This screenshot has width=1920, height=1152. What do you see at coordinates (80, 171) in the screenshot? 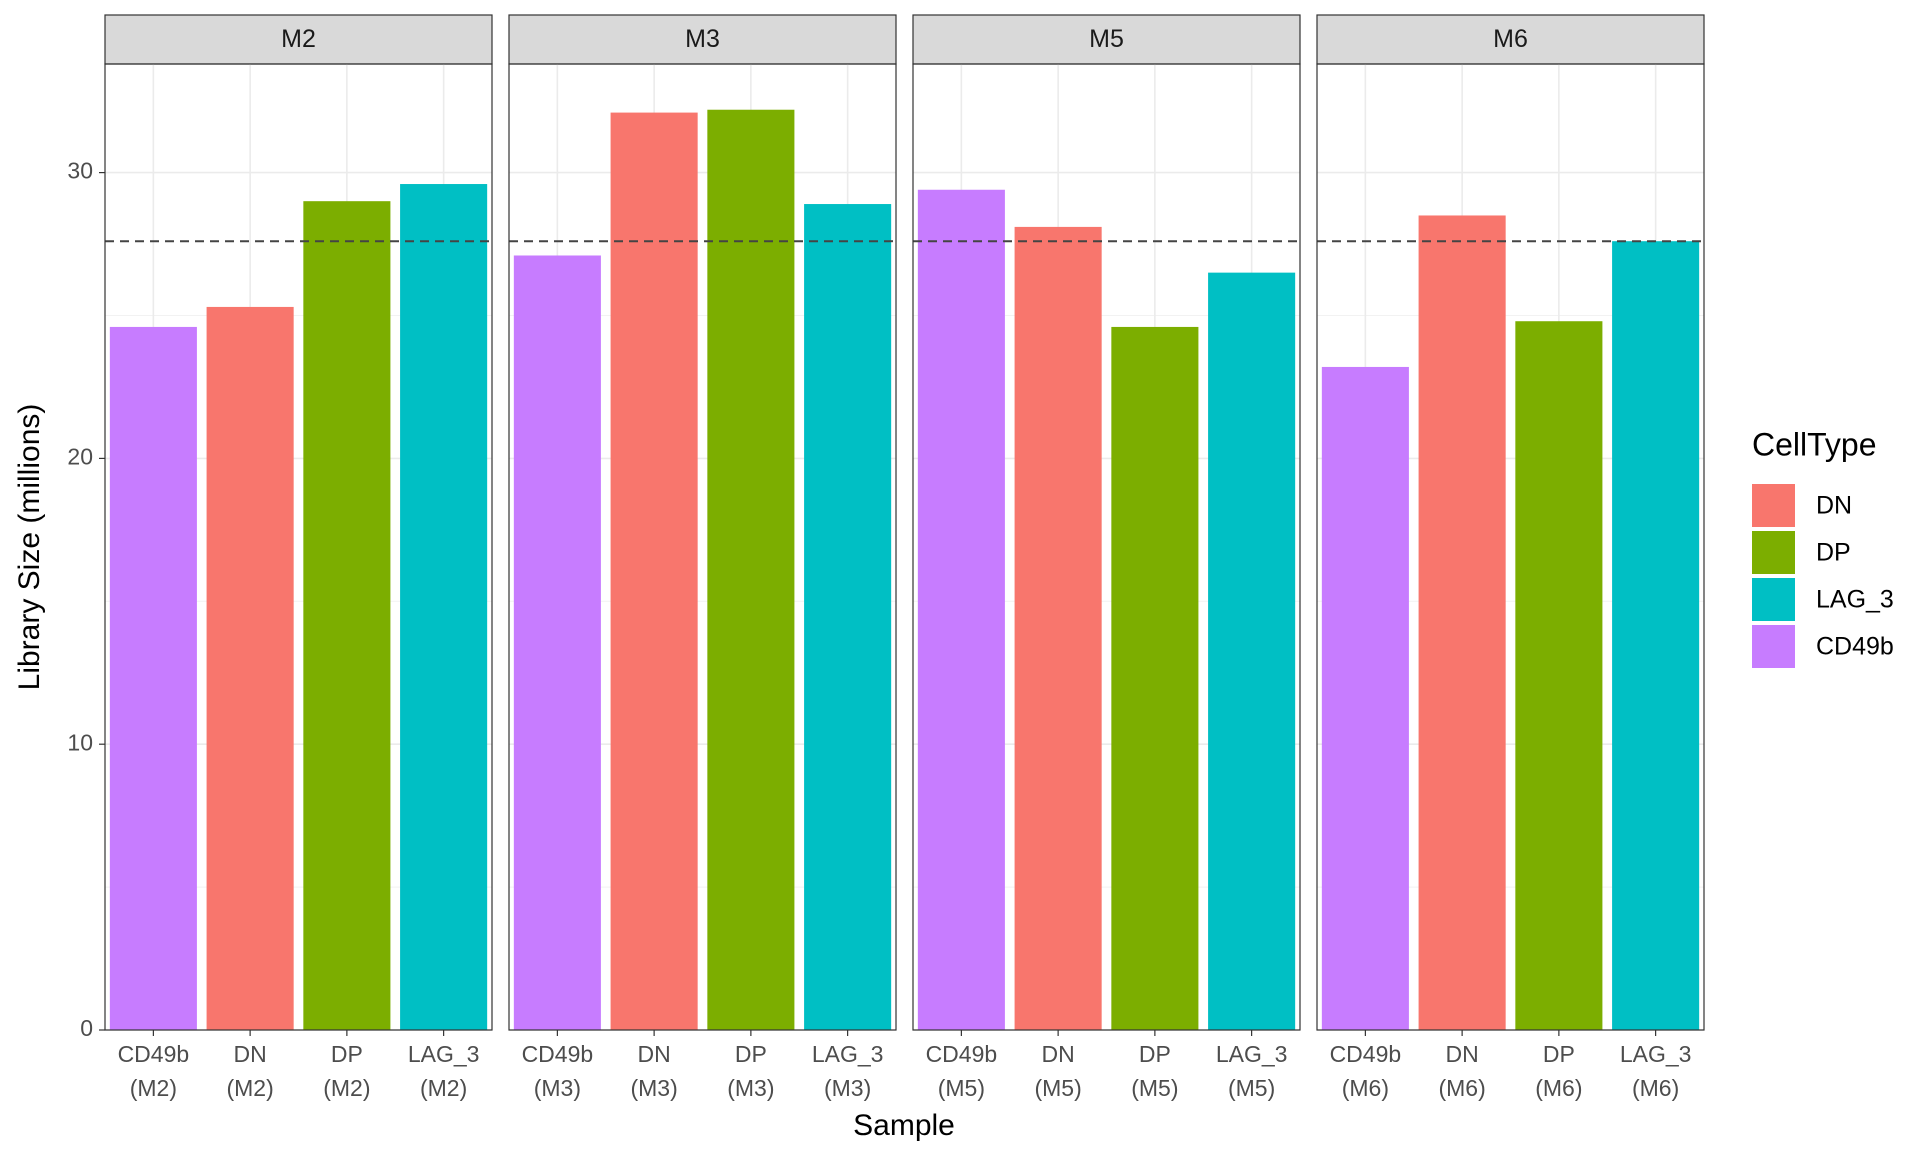
I see `y-tick-label: 30` at bounding box center [80, 171].